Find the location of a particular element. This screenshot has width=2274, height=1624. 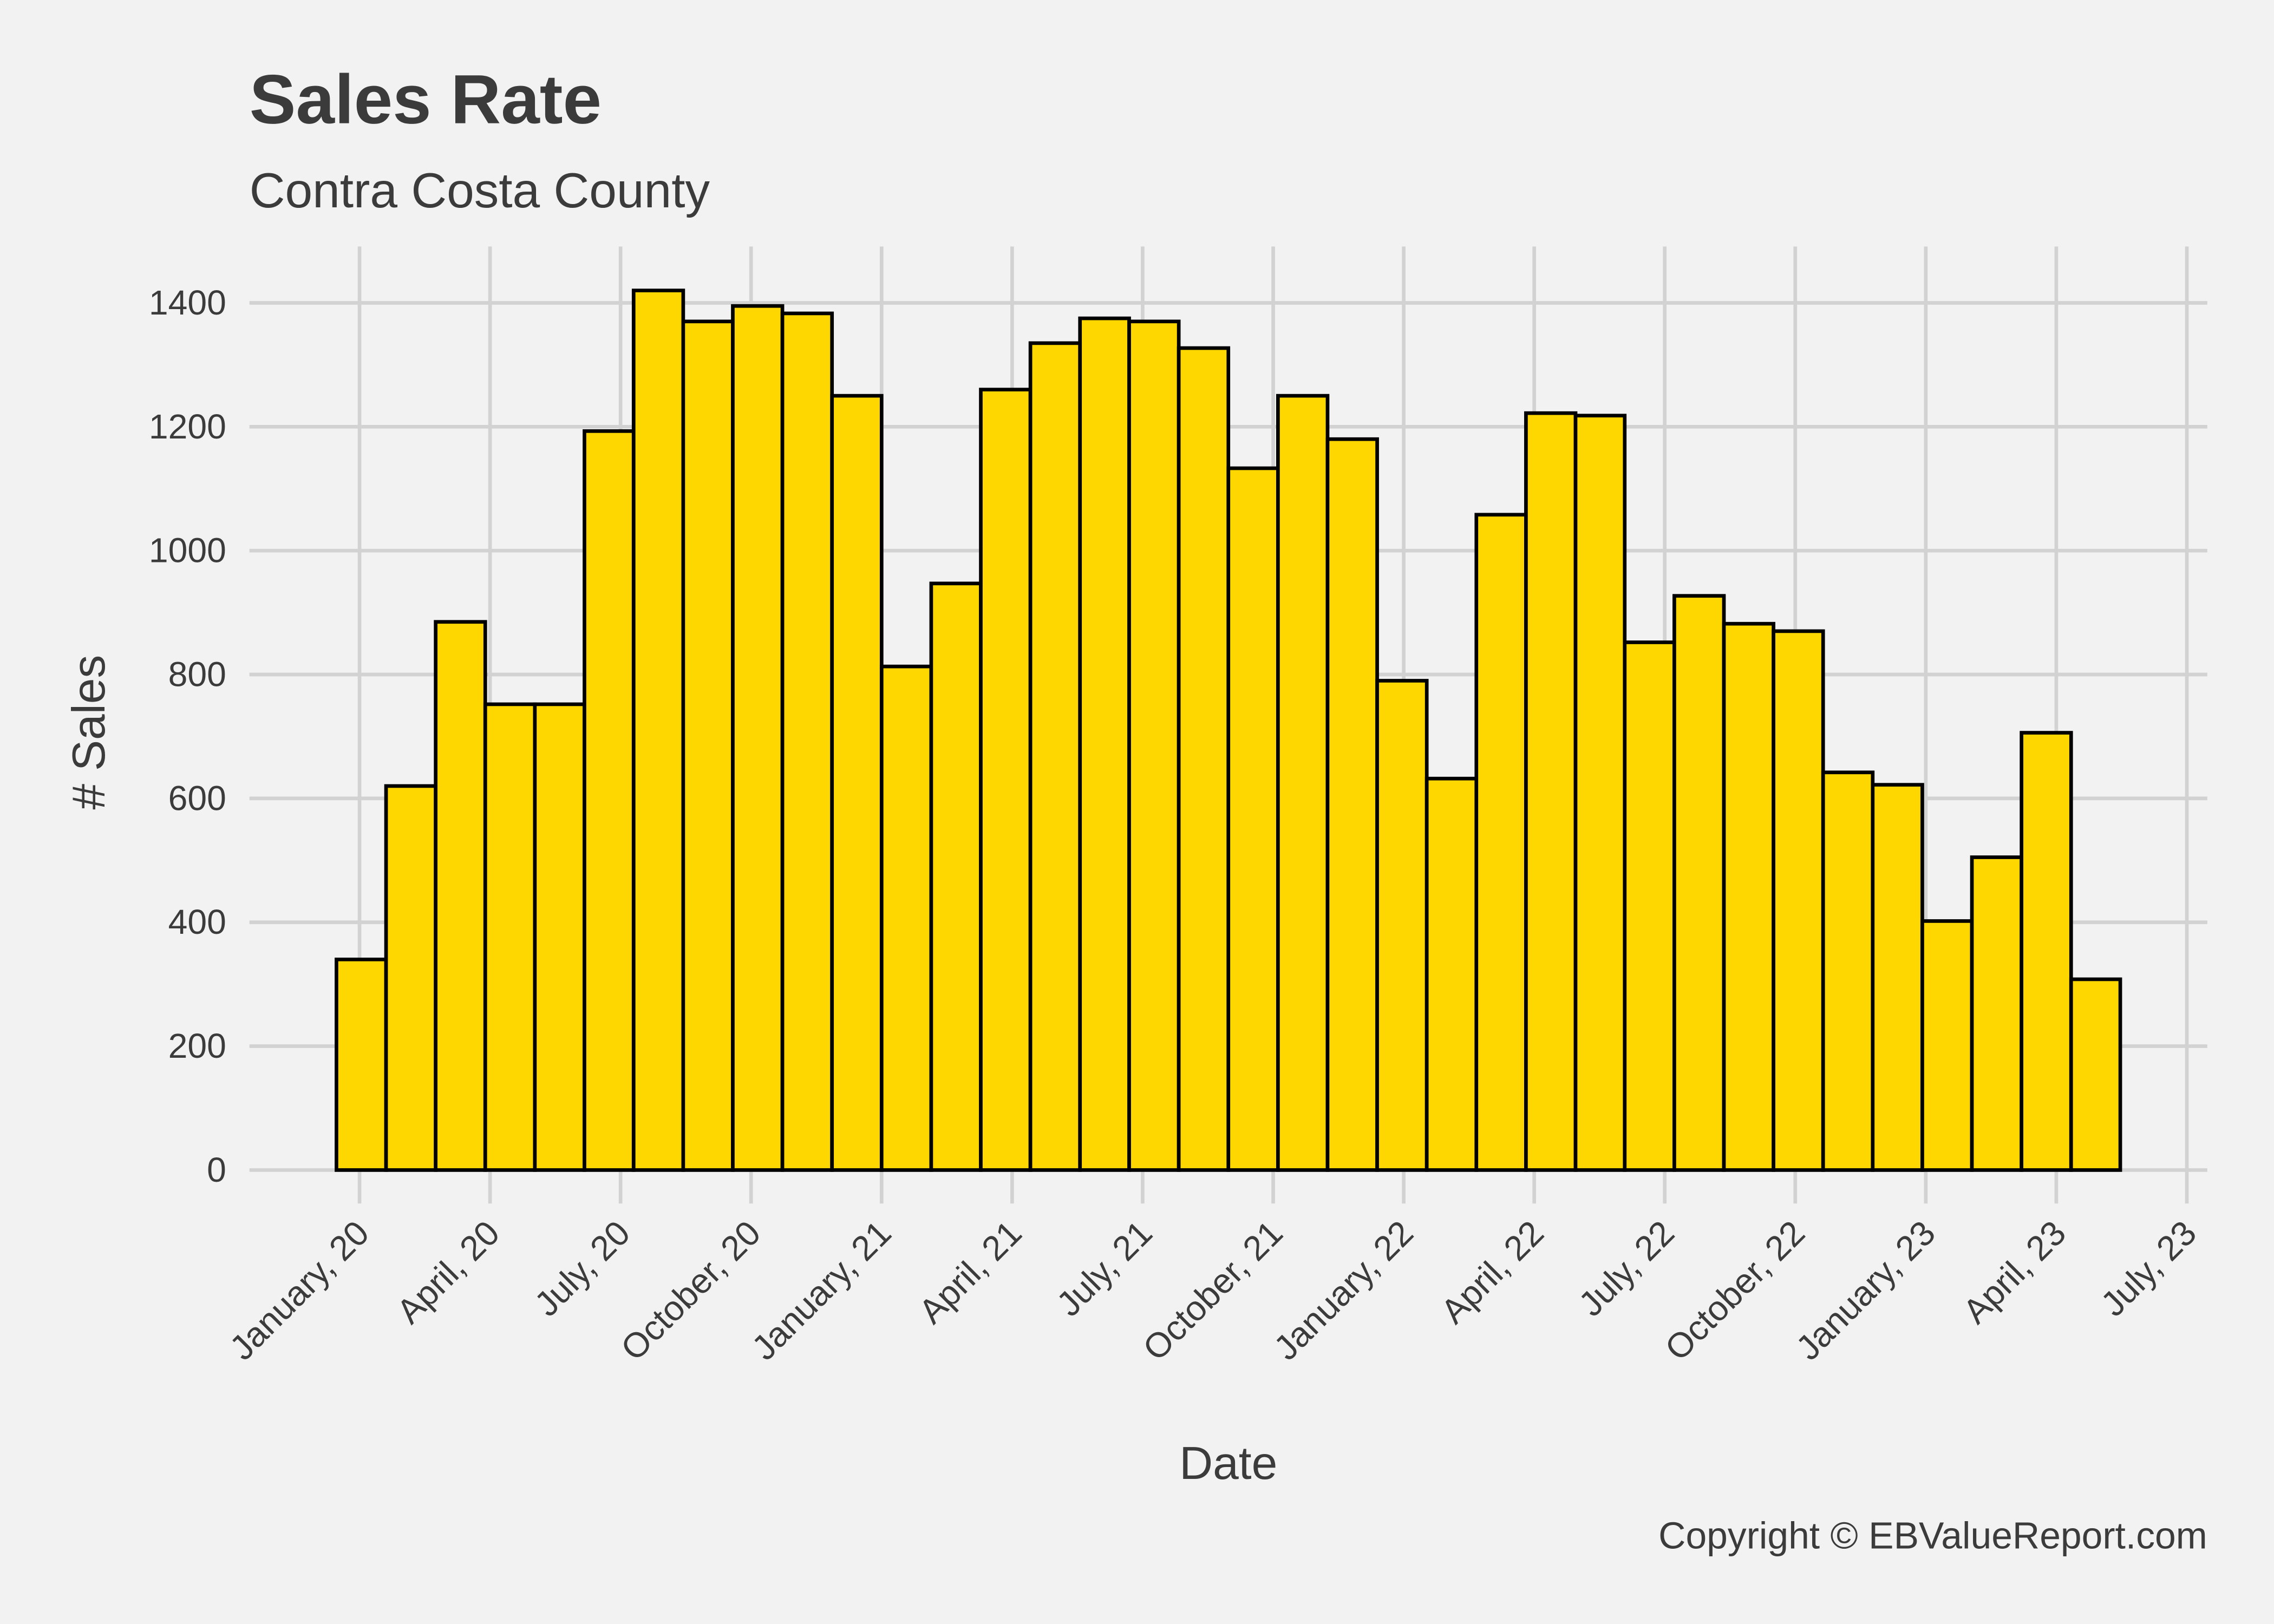

chart-title: Sales Rate is located at coordinates (426, 100).